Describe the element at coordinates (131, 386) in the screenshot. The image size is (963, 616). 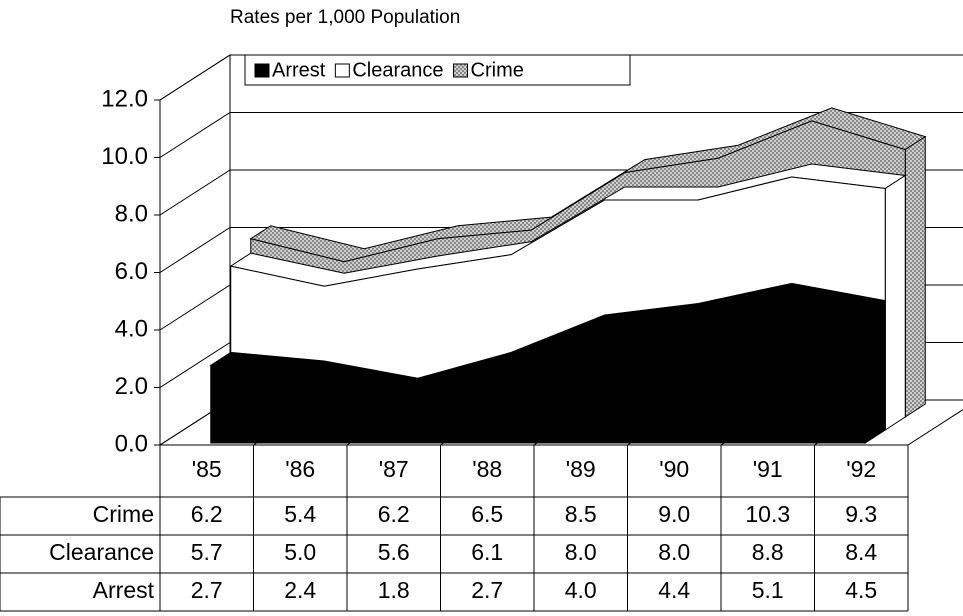
I see `y-tick-label: 2.0` at that location.